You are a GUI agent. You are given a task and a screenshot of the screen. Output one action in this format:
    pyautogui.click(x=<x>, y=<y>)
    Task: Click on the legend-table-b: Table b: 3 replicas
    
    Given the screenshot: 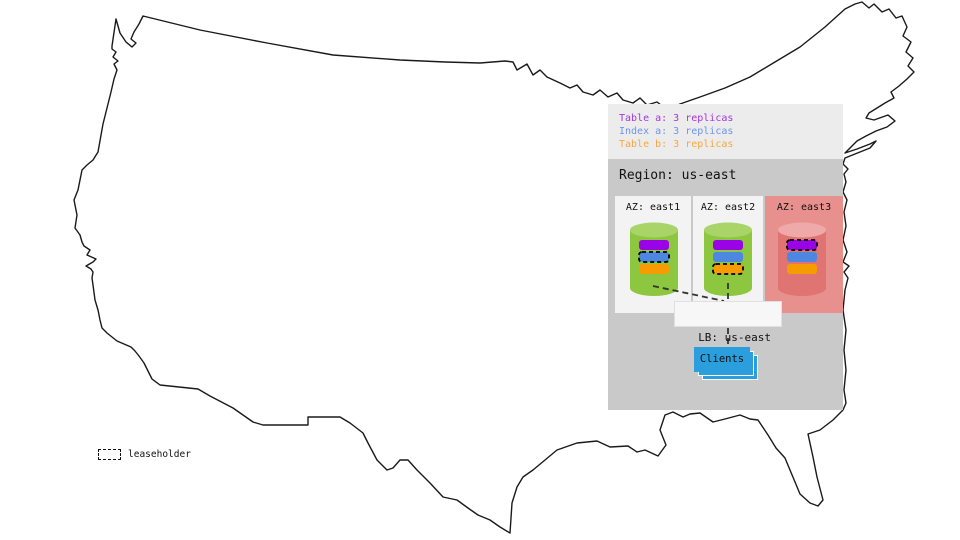 What is the action you would take?
    pyautogui.click(x=676, y=144)
    